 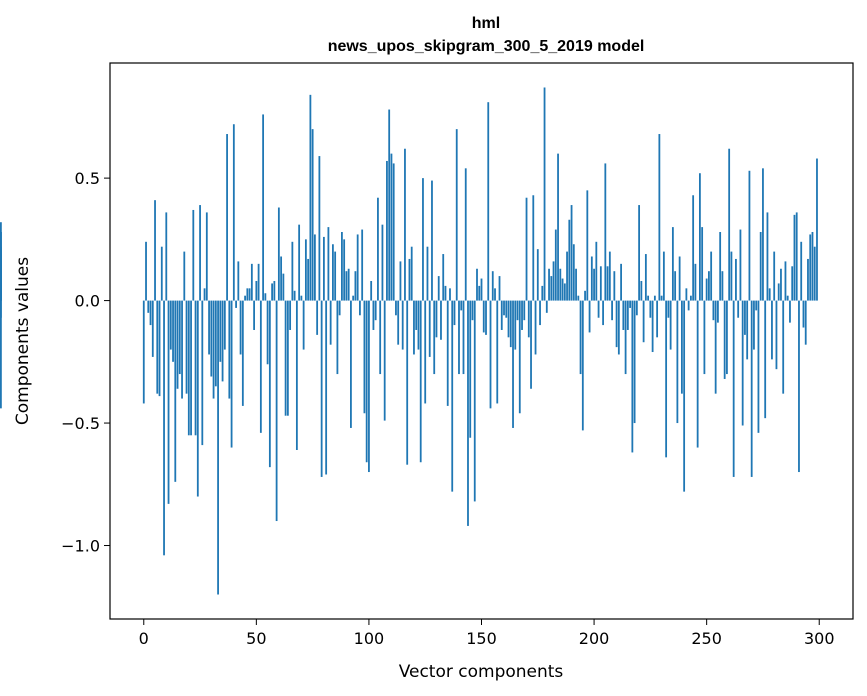 I want to click on y-tick-label: 0.5, so click(x=87, y=178).